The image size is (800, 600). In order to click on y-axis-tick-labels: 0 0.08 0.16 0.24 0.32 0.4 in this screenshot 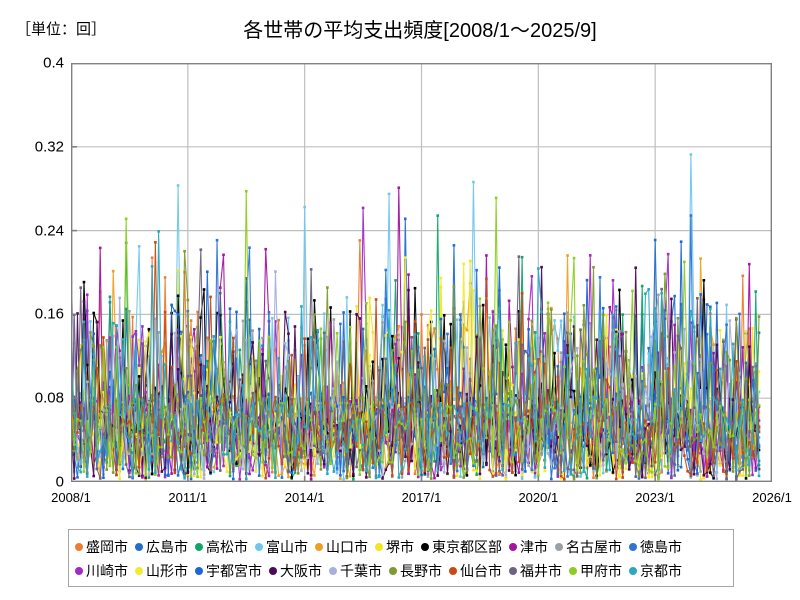, I will do `click(32, 300)`.